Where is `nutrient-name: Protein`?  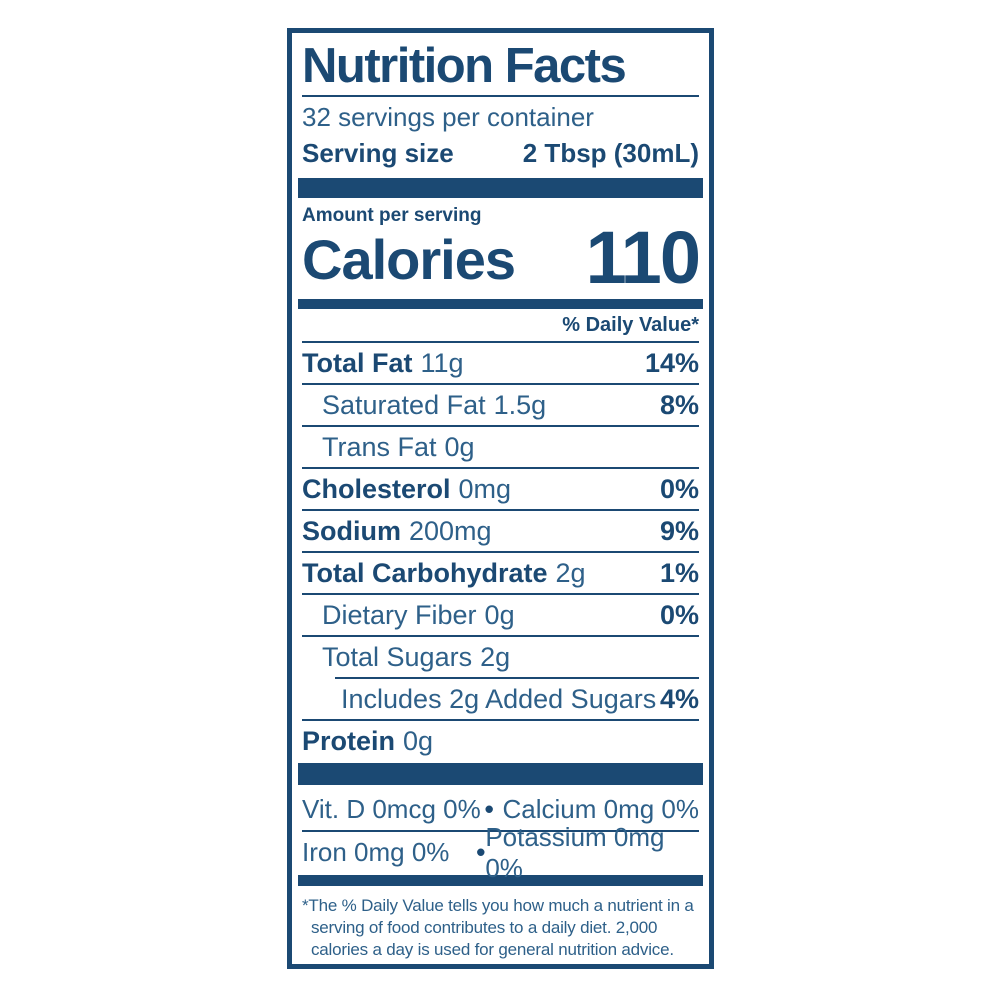 nutrient-name: Protein is located at coordinates (349, 740).